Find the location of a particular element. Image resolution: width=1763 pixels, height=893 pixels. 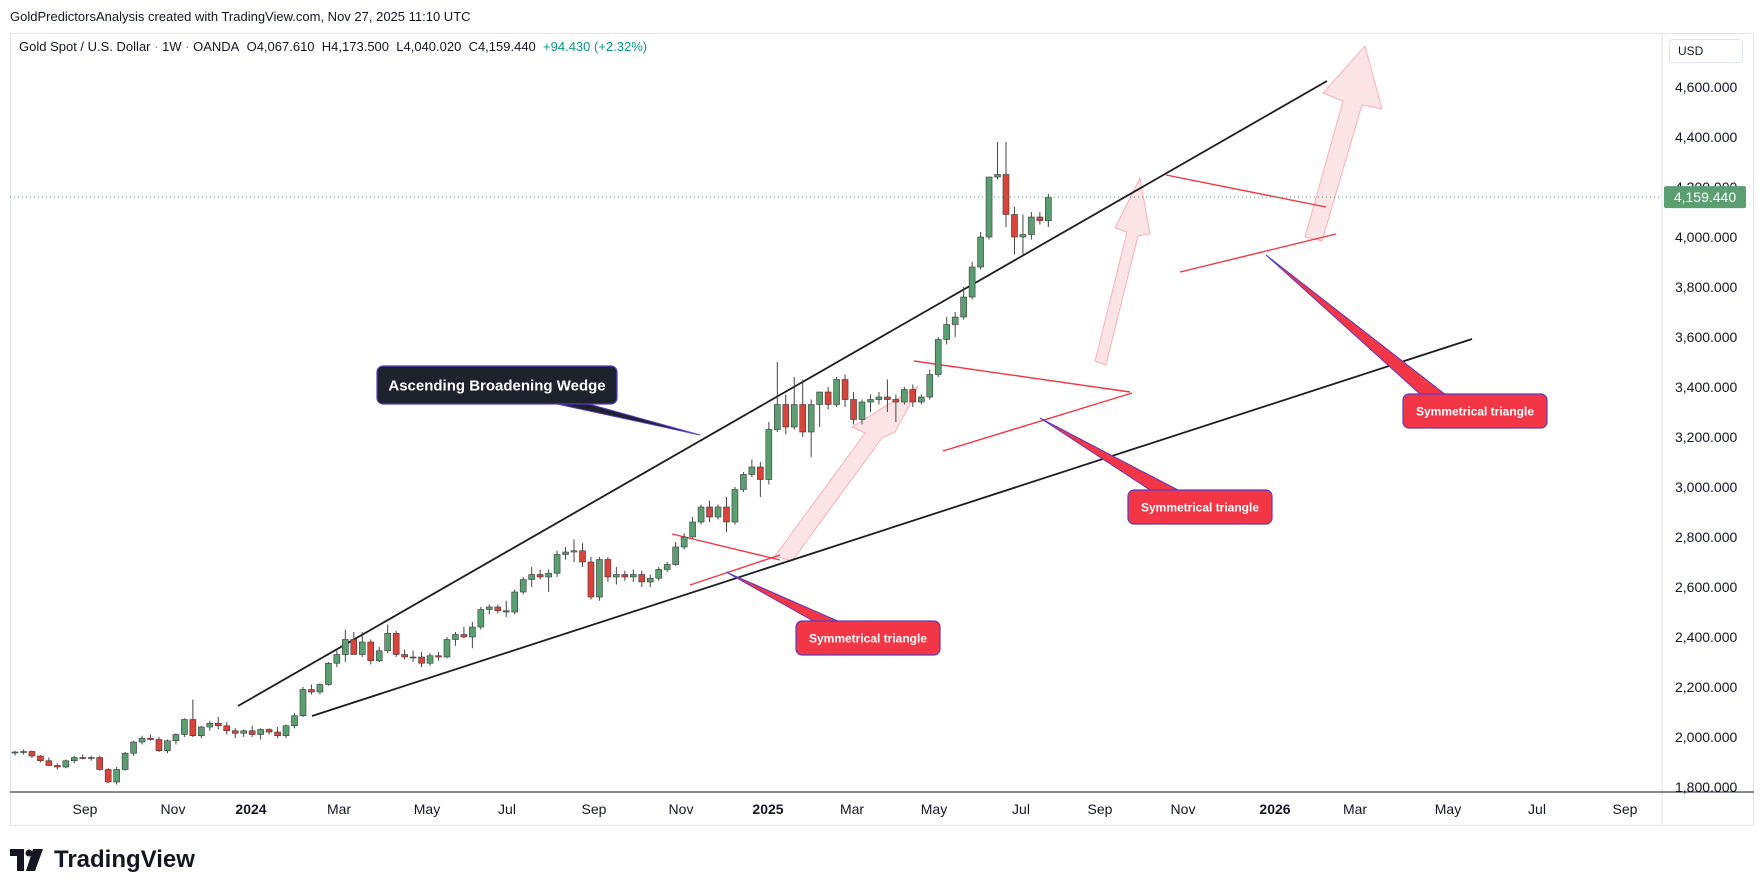

callout-label: Symmetrical triangle is located at coordinates (1200, 507).